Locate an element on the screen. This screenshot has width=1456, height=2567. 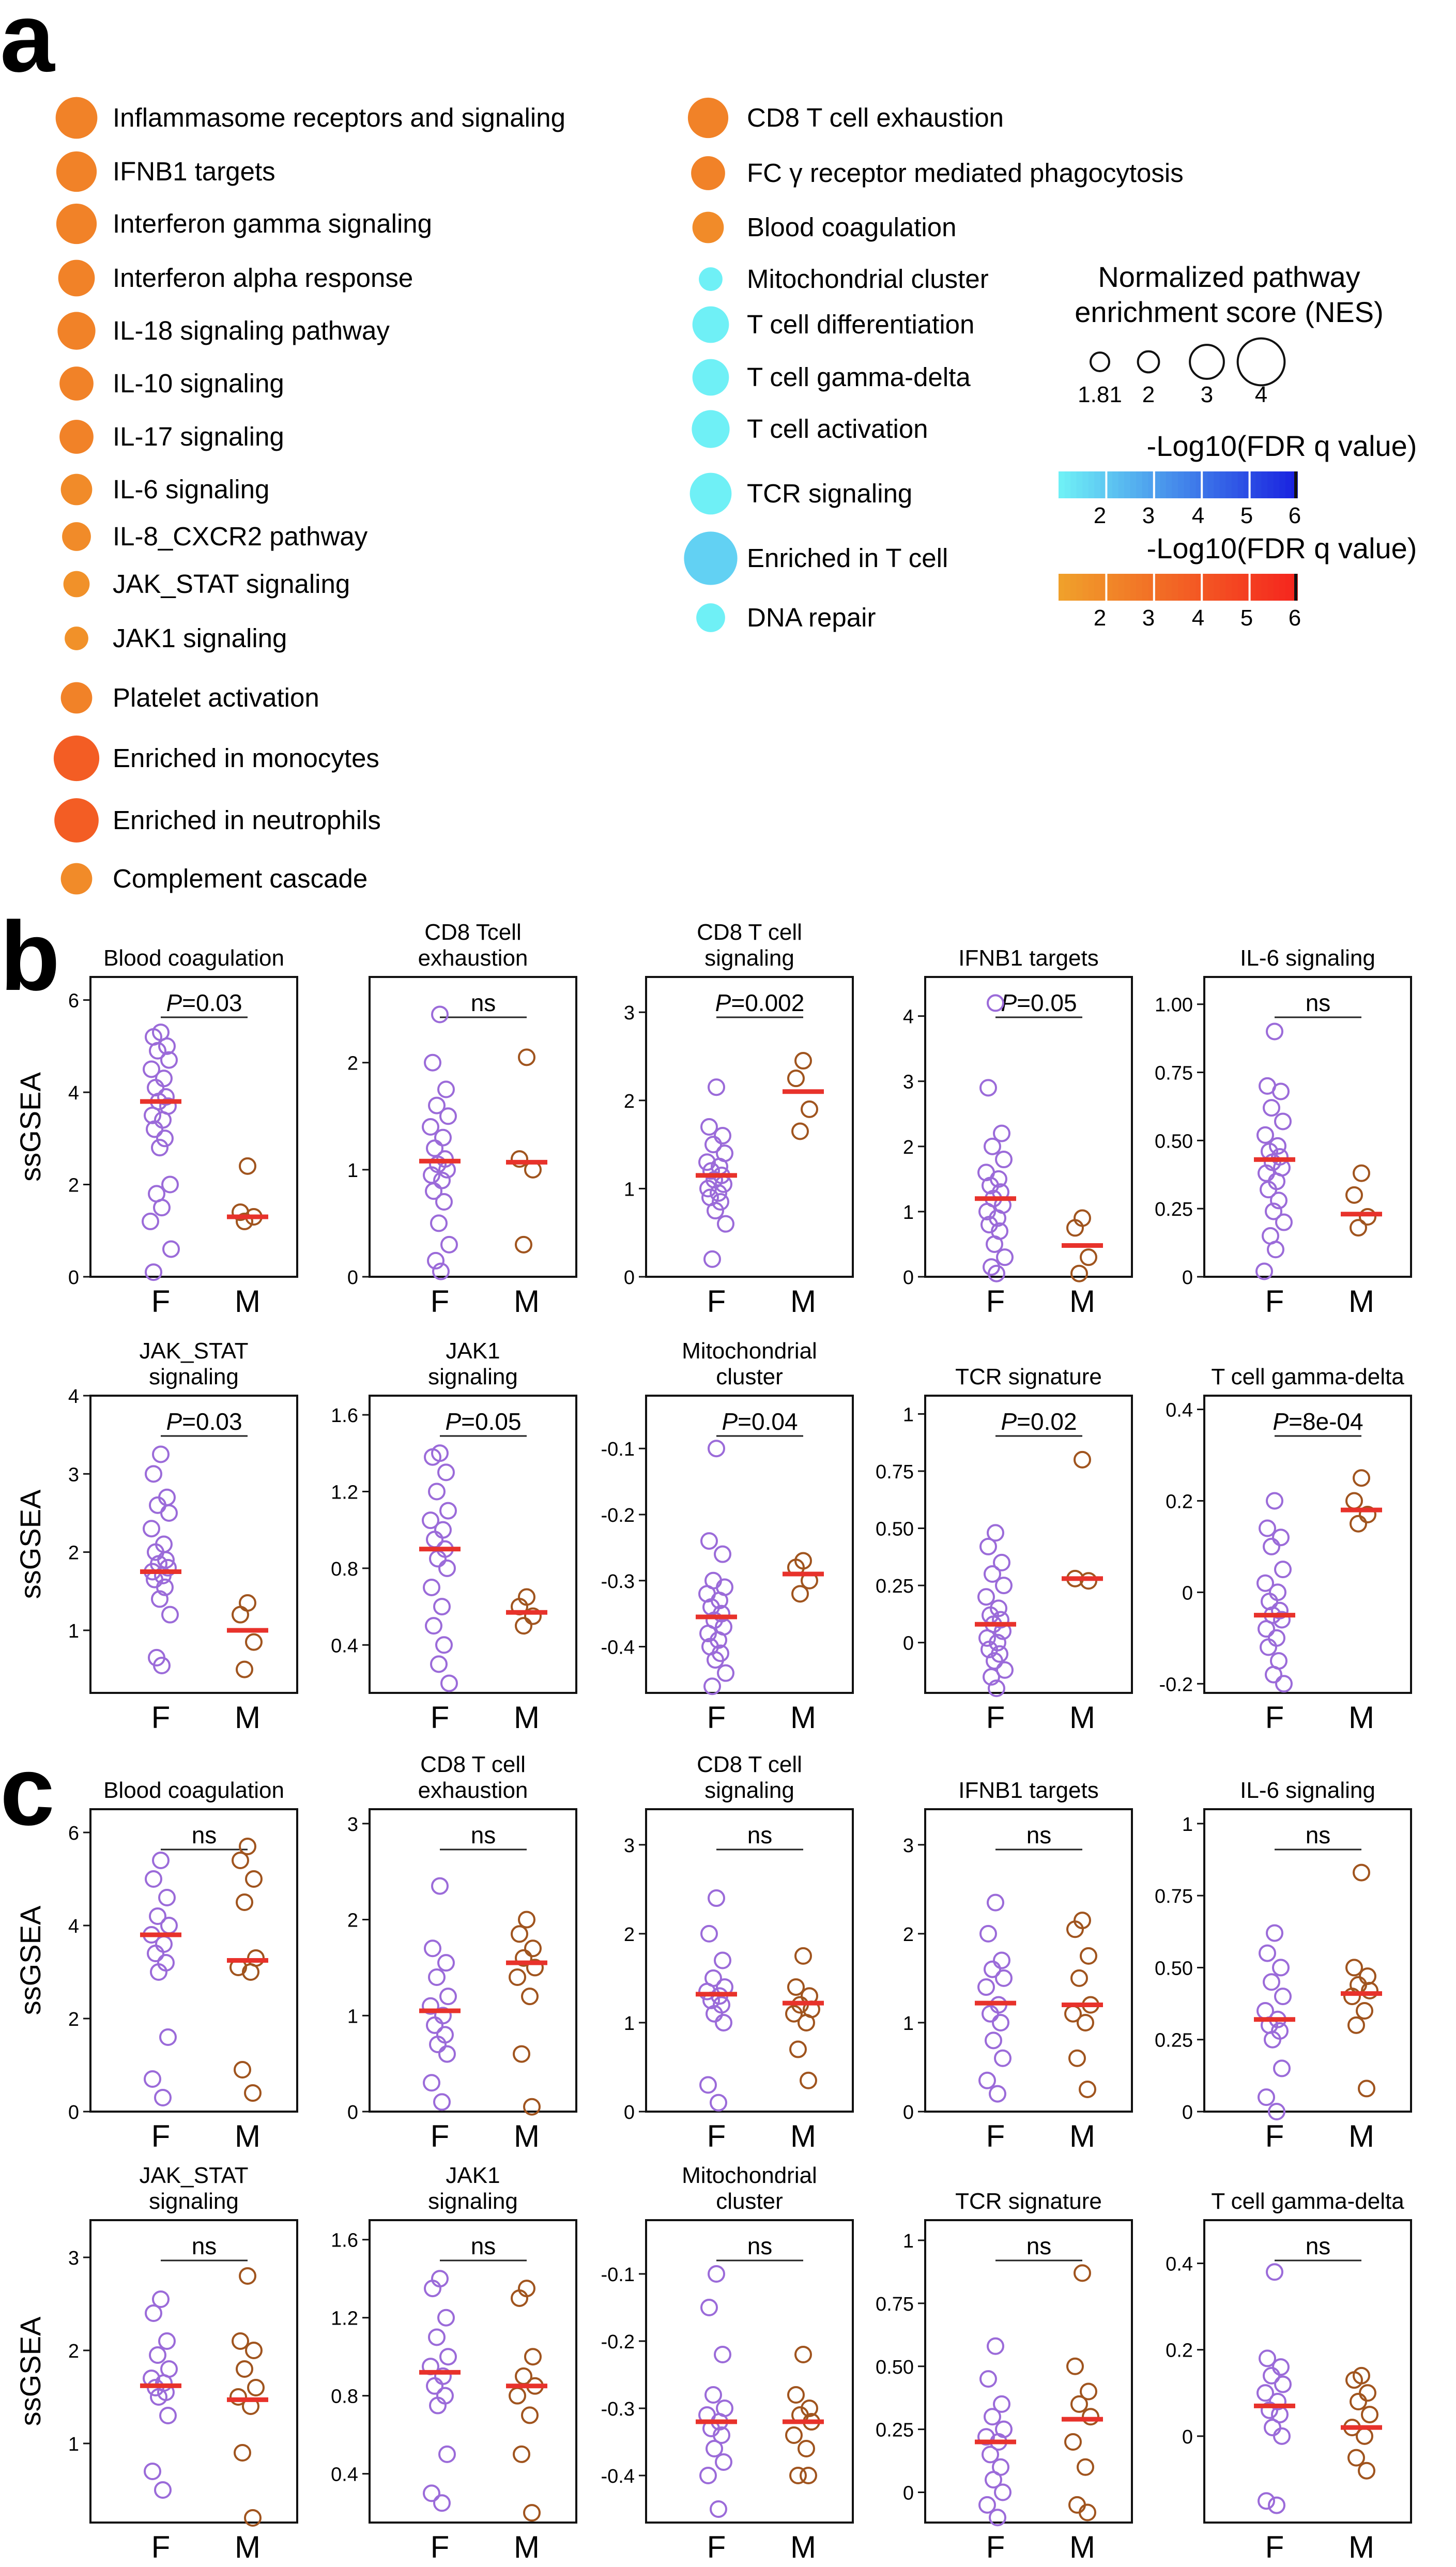
pathway-label: T cell differentiation is located at coordinates (860, 324).